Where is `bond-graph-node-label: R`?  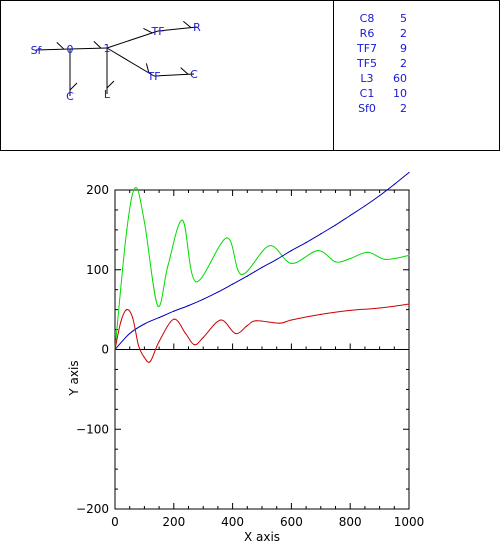
bond-graph-node-label: R is located at coordinates (197, 27).